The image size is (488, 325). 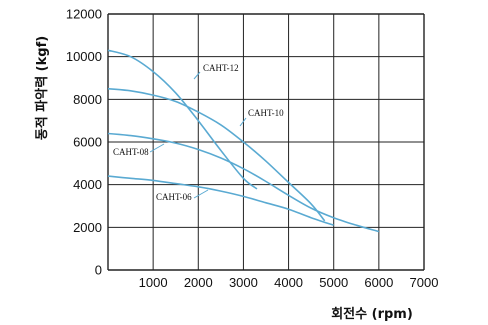 What do you see at coordinates (266, 113) in the screenshot?
I see `series-label-caht-10: CAHT-10` at bounding box center [266, 113].